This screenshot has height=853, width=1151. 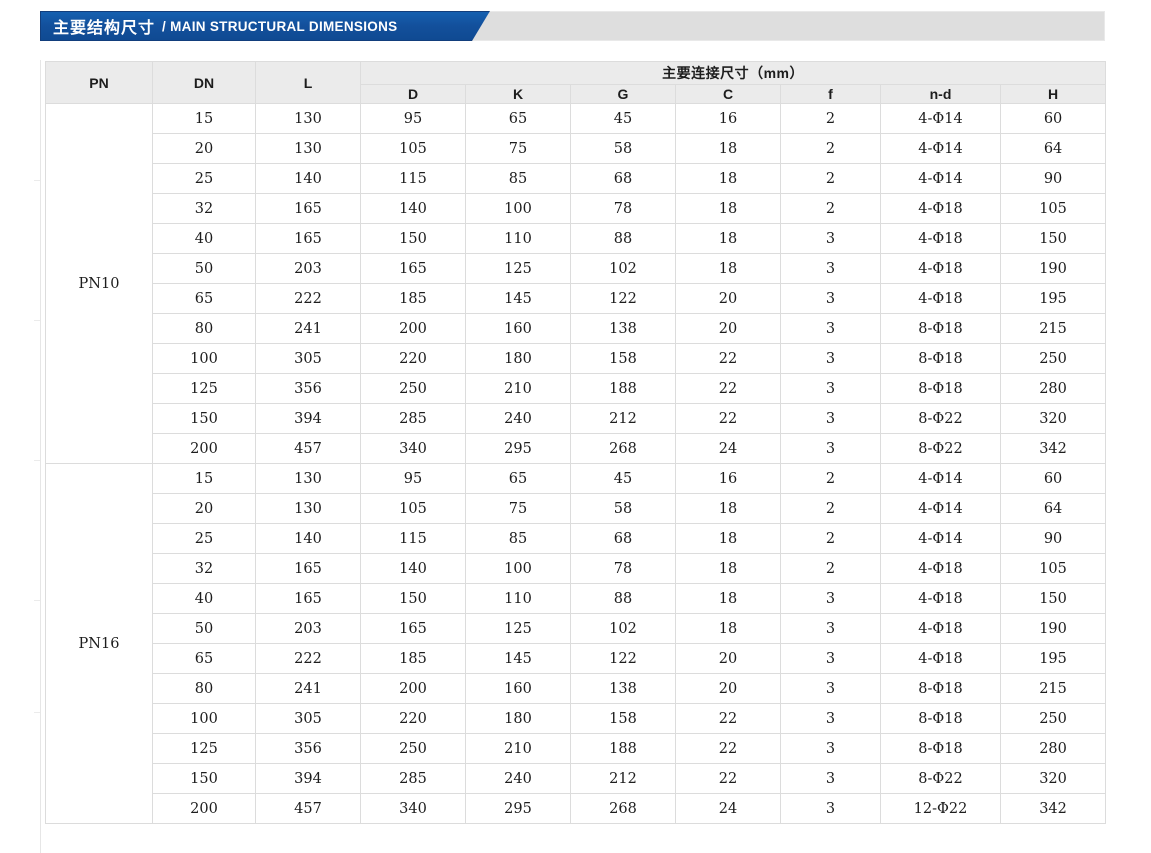 What do you see at coordinates (623, 748) in the screenshot?
I see `cell-g: 188` at bounding box center [623, 748].